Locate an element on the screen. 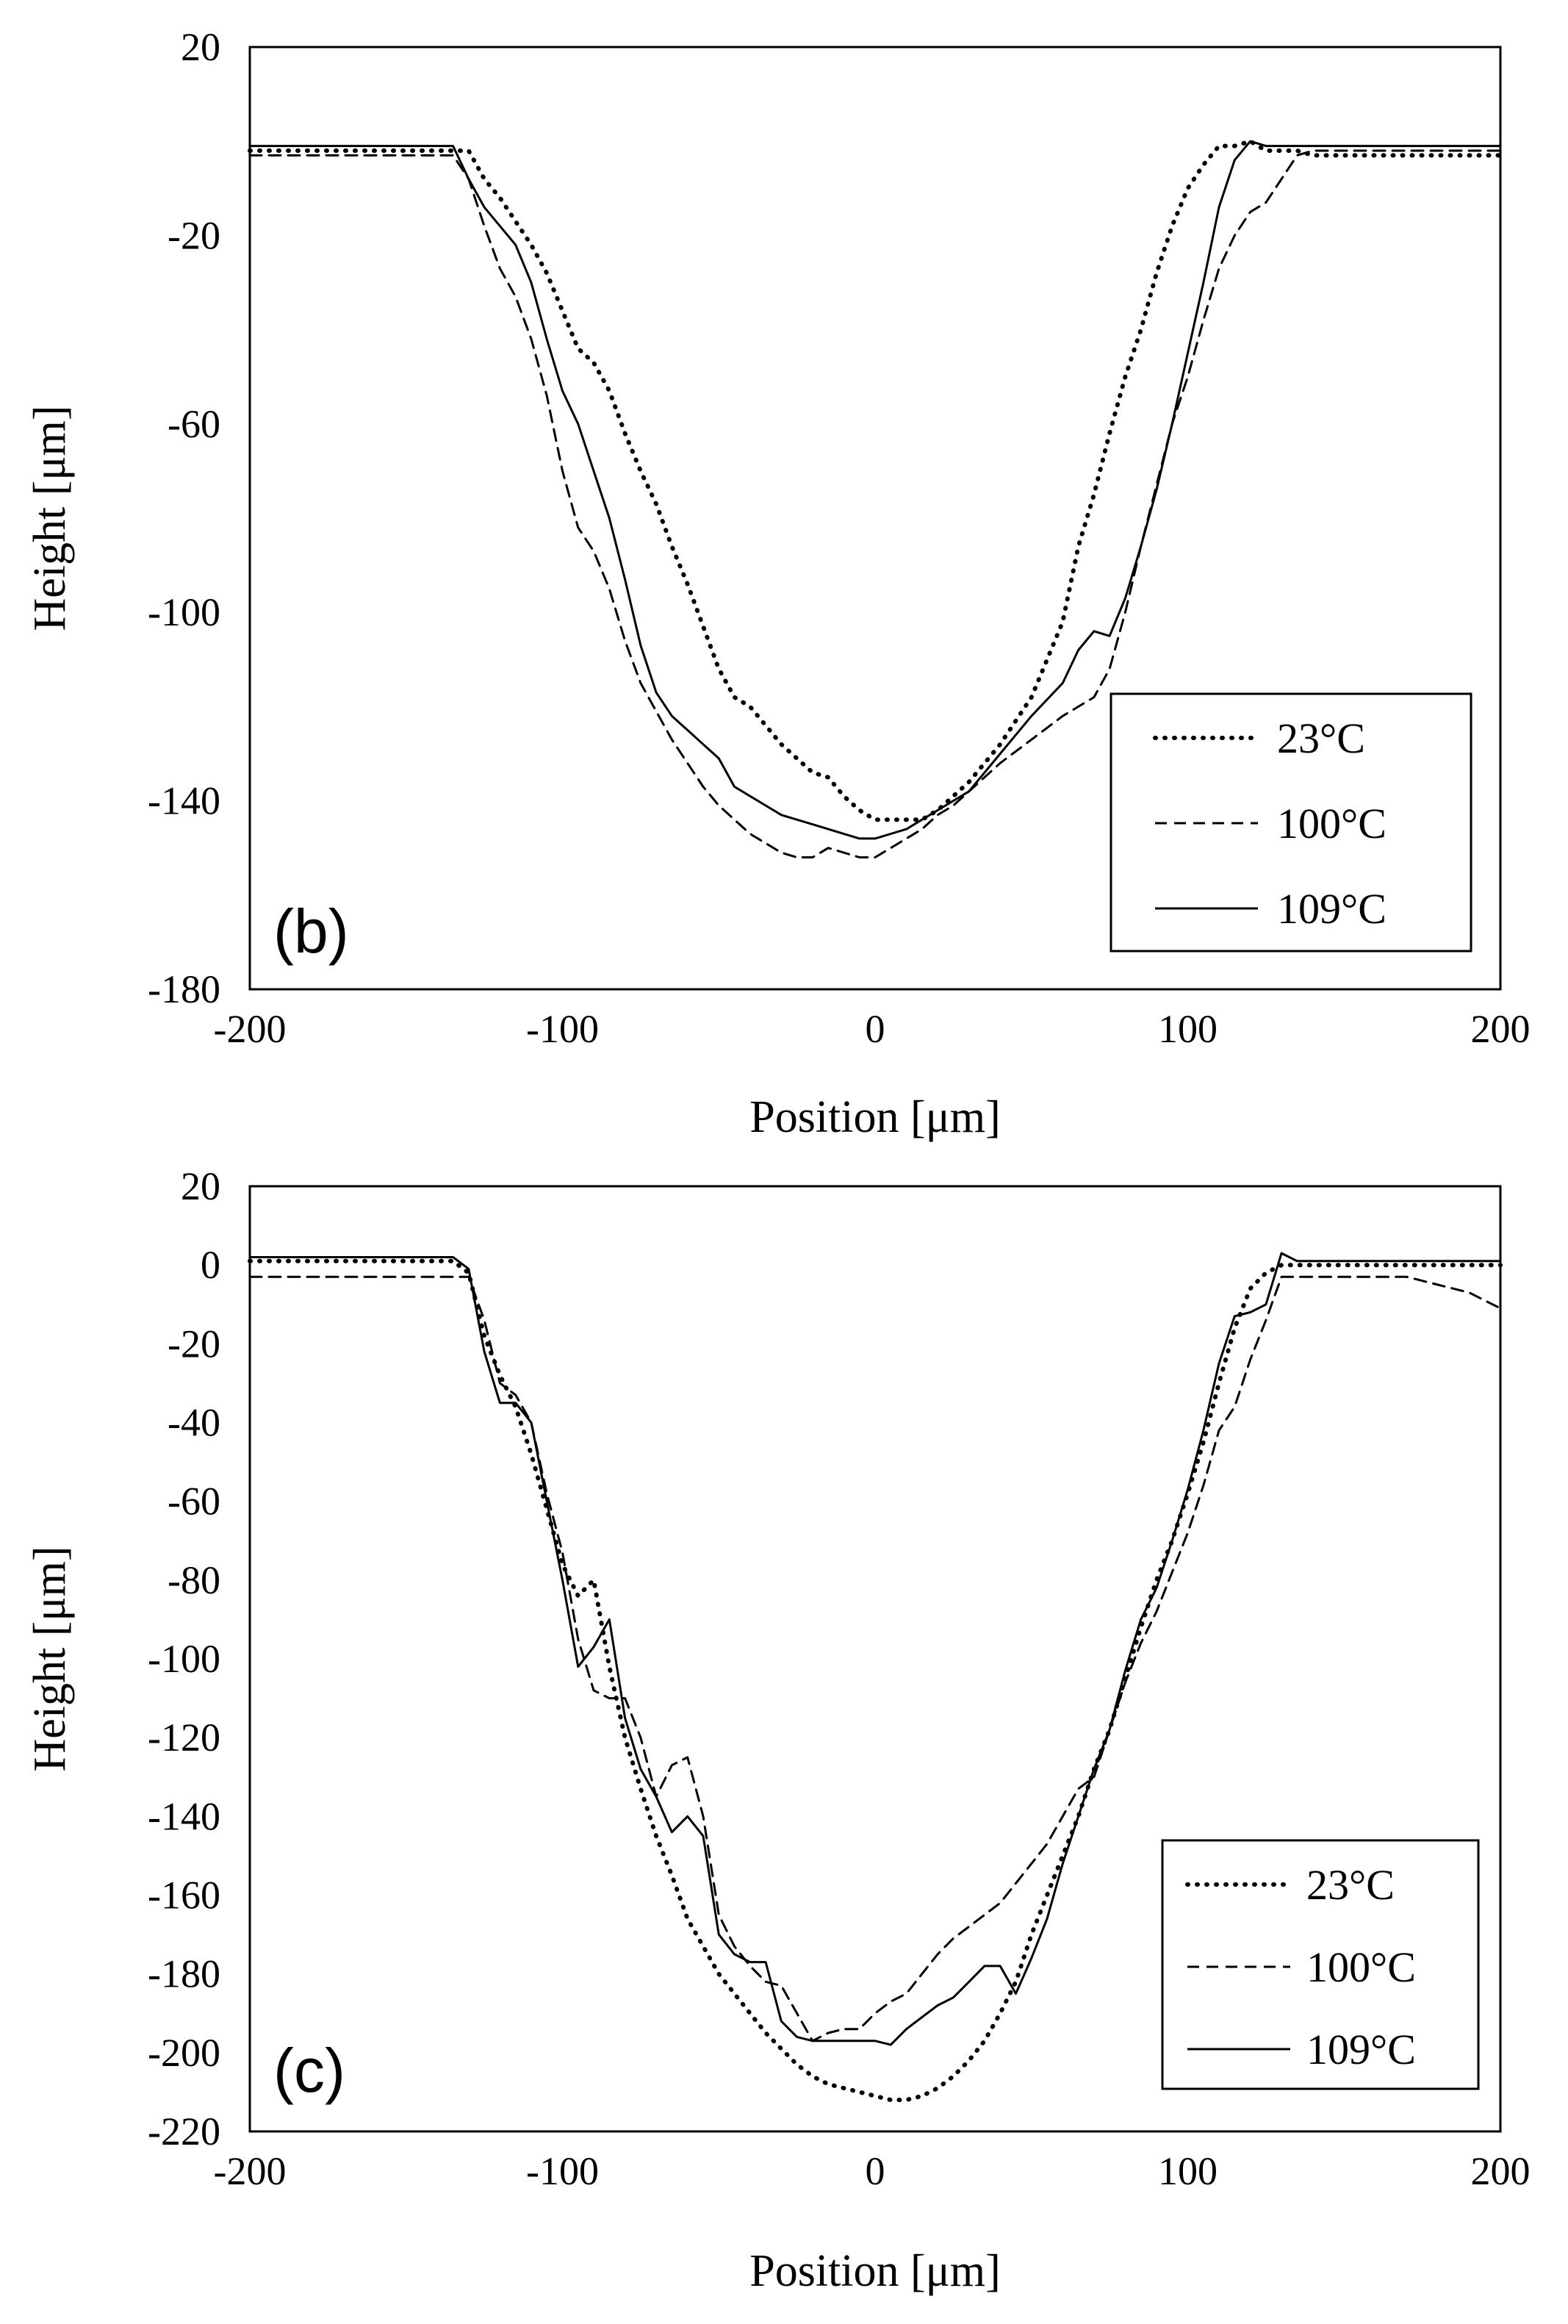 This screenshot has width=1568, height=2324. x-tick-label-c-200: 200 is located at coordinates (1501, 2171).